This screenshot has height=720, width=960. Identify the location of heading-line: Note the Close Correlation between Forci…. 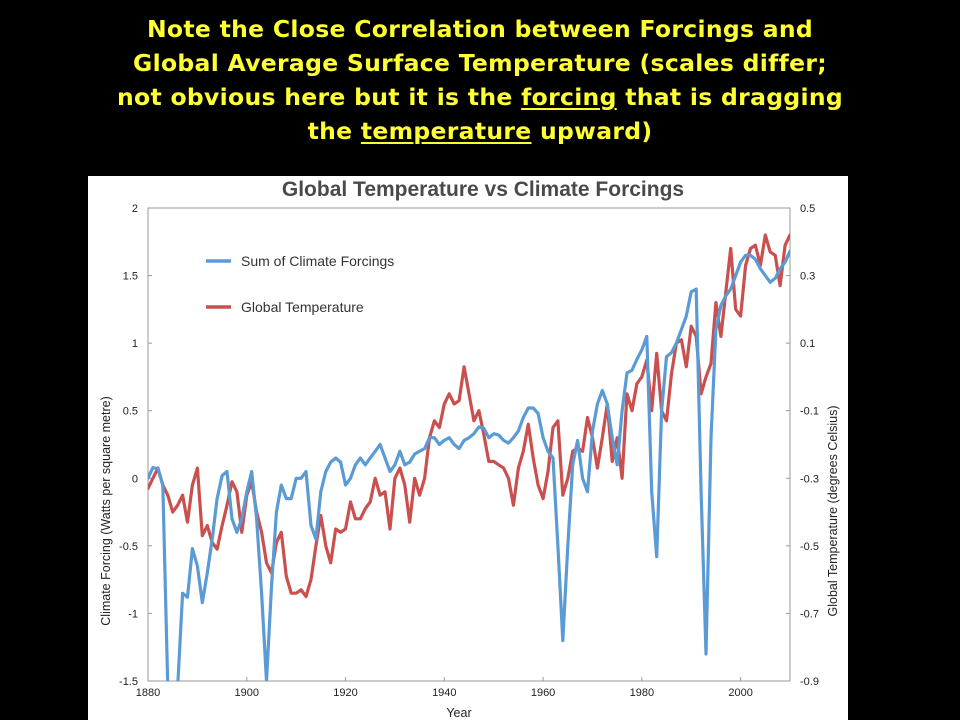
(480, 29).